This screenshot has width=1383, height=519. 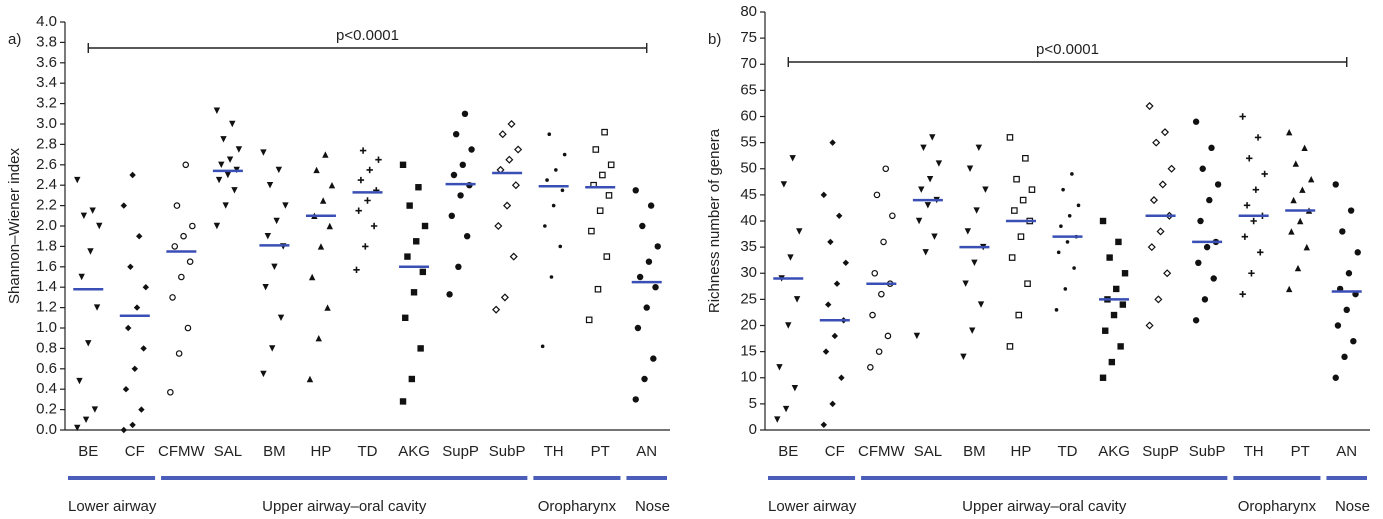 I want to click on y-tick-label: 25, so click(x=748, y=298).